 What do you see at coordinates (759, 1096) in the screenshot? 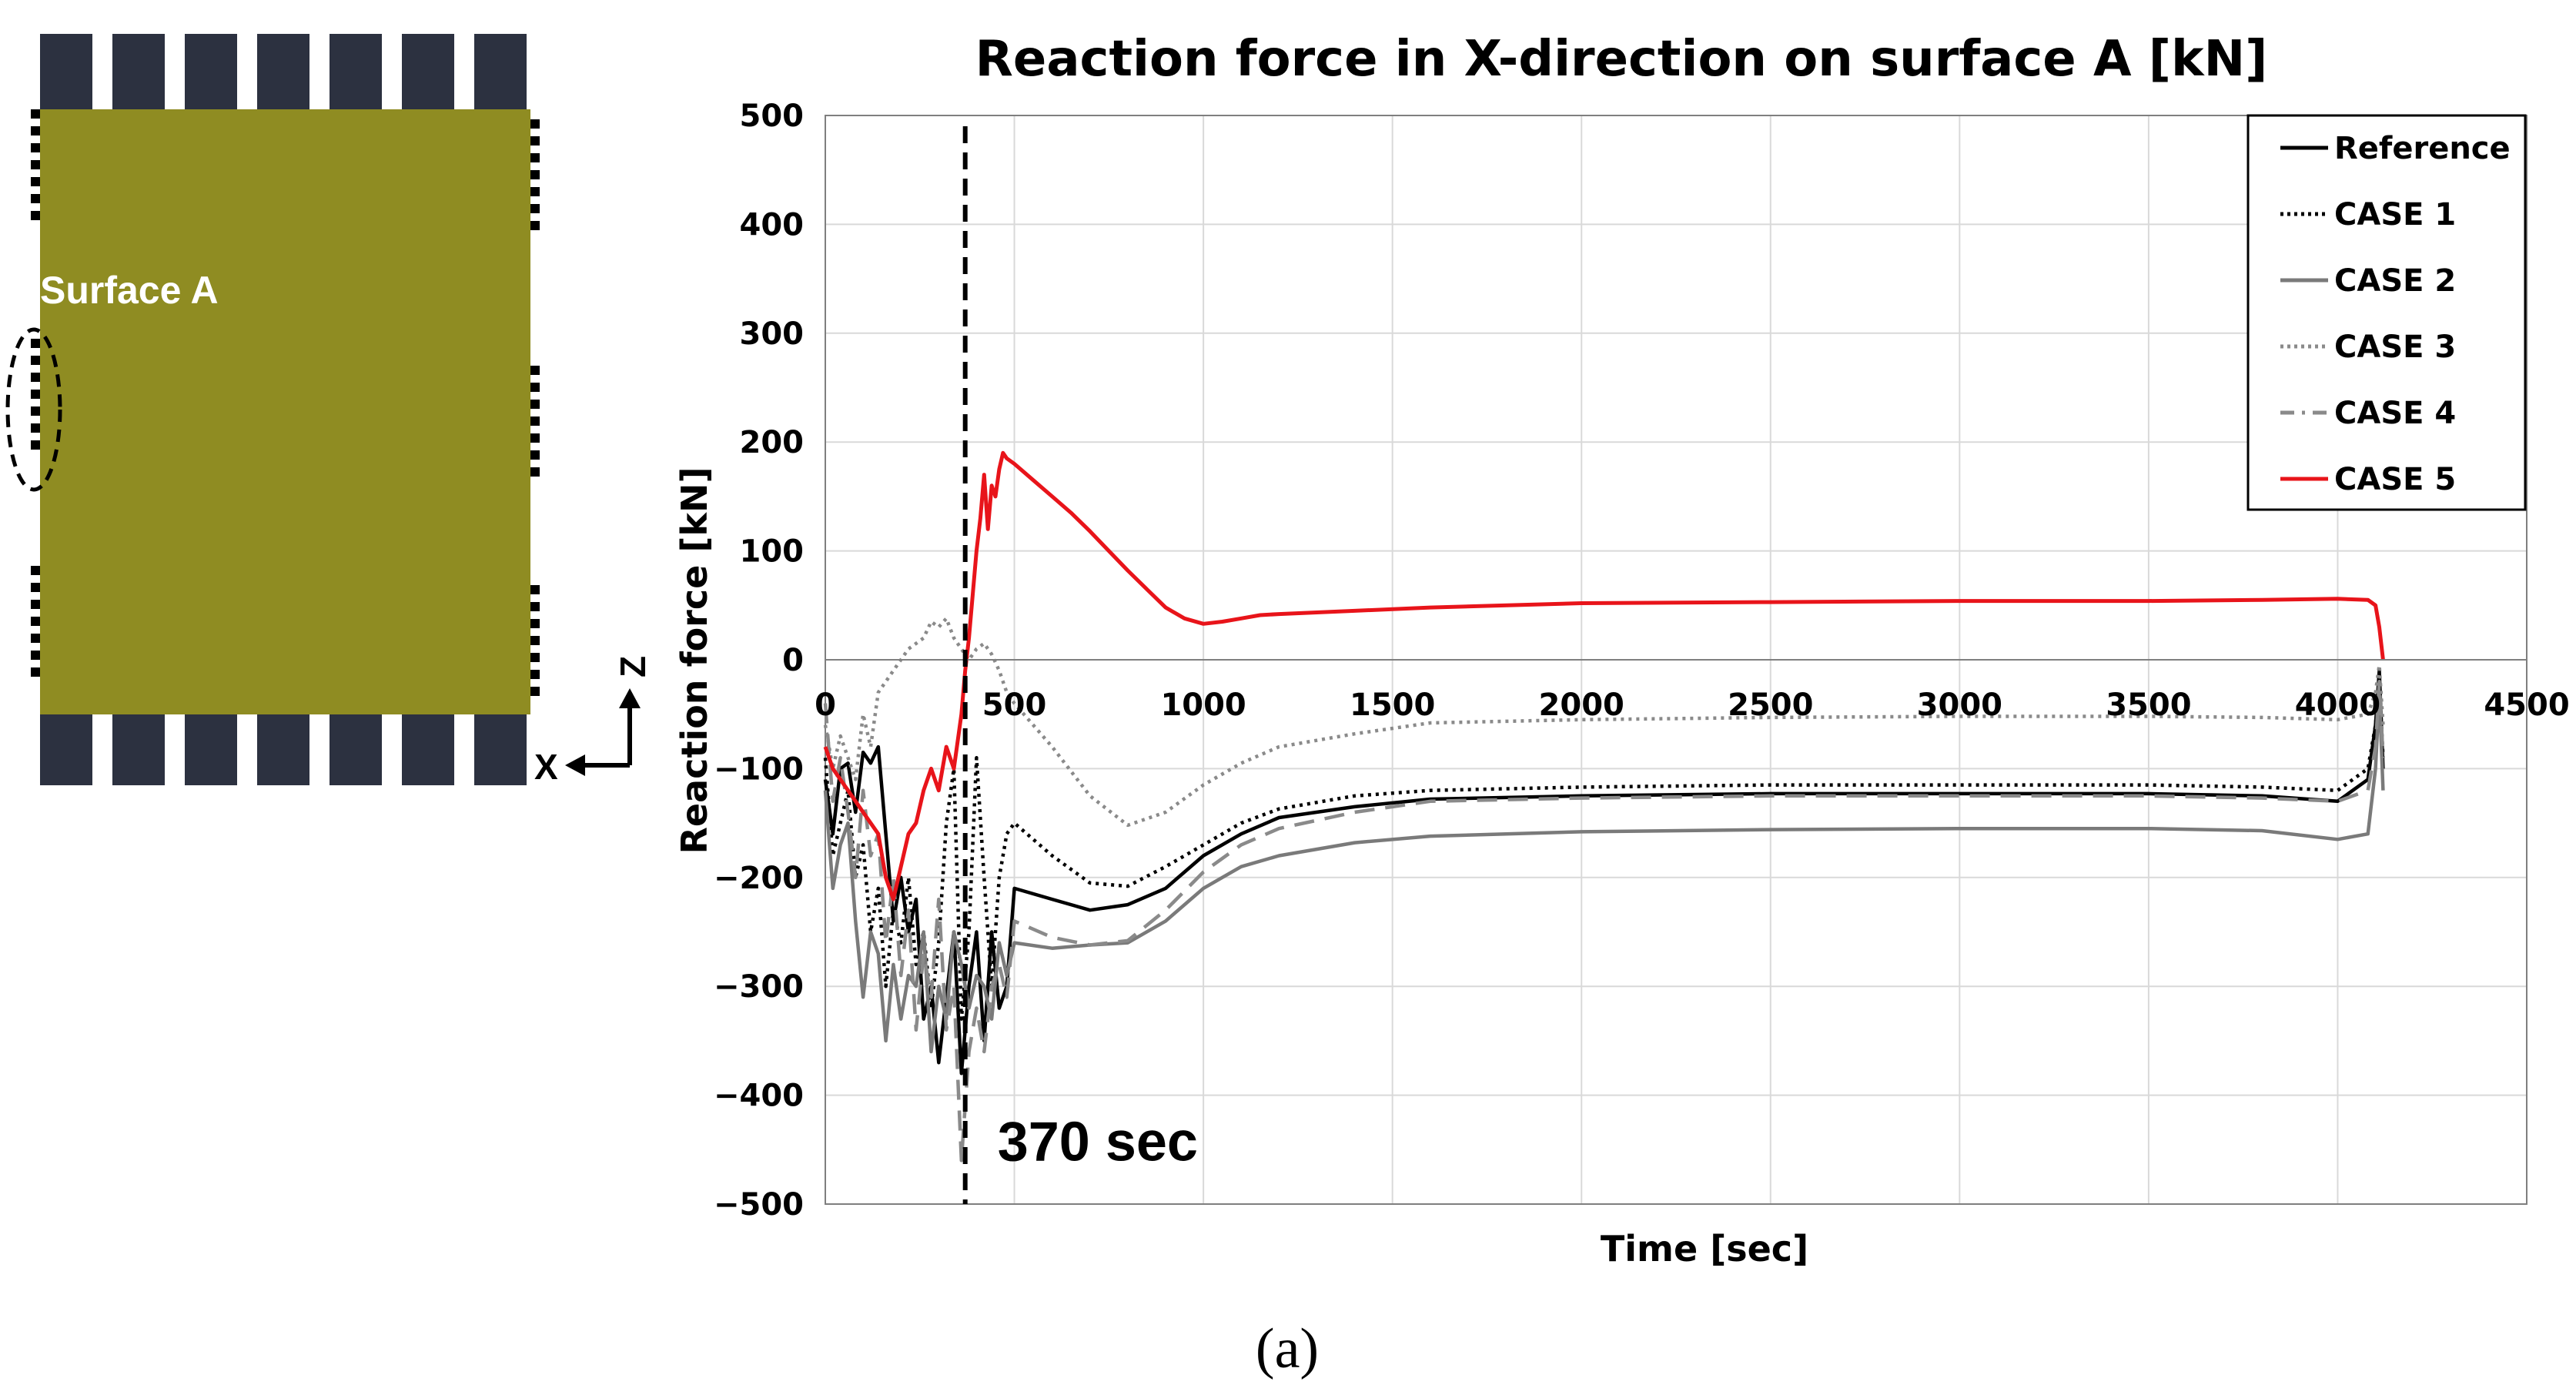
I see `y-tick-label: −400` at bounding box center [759, 1096].